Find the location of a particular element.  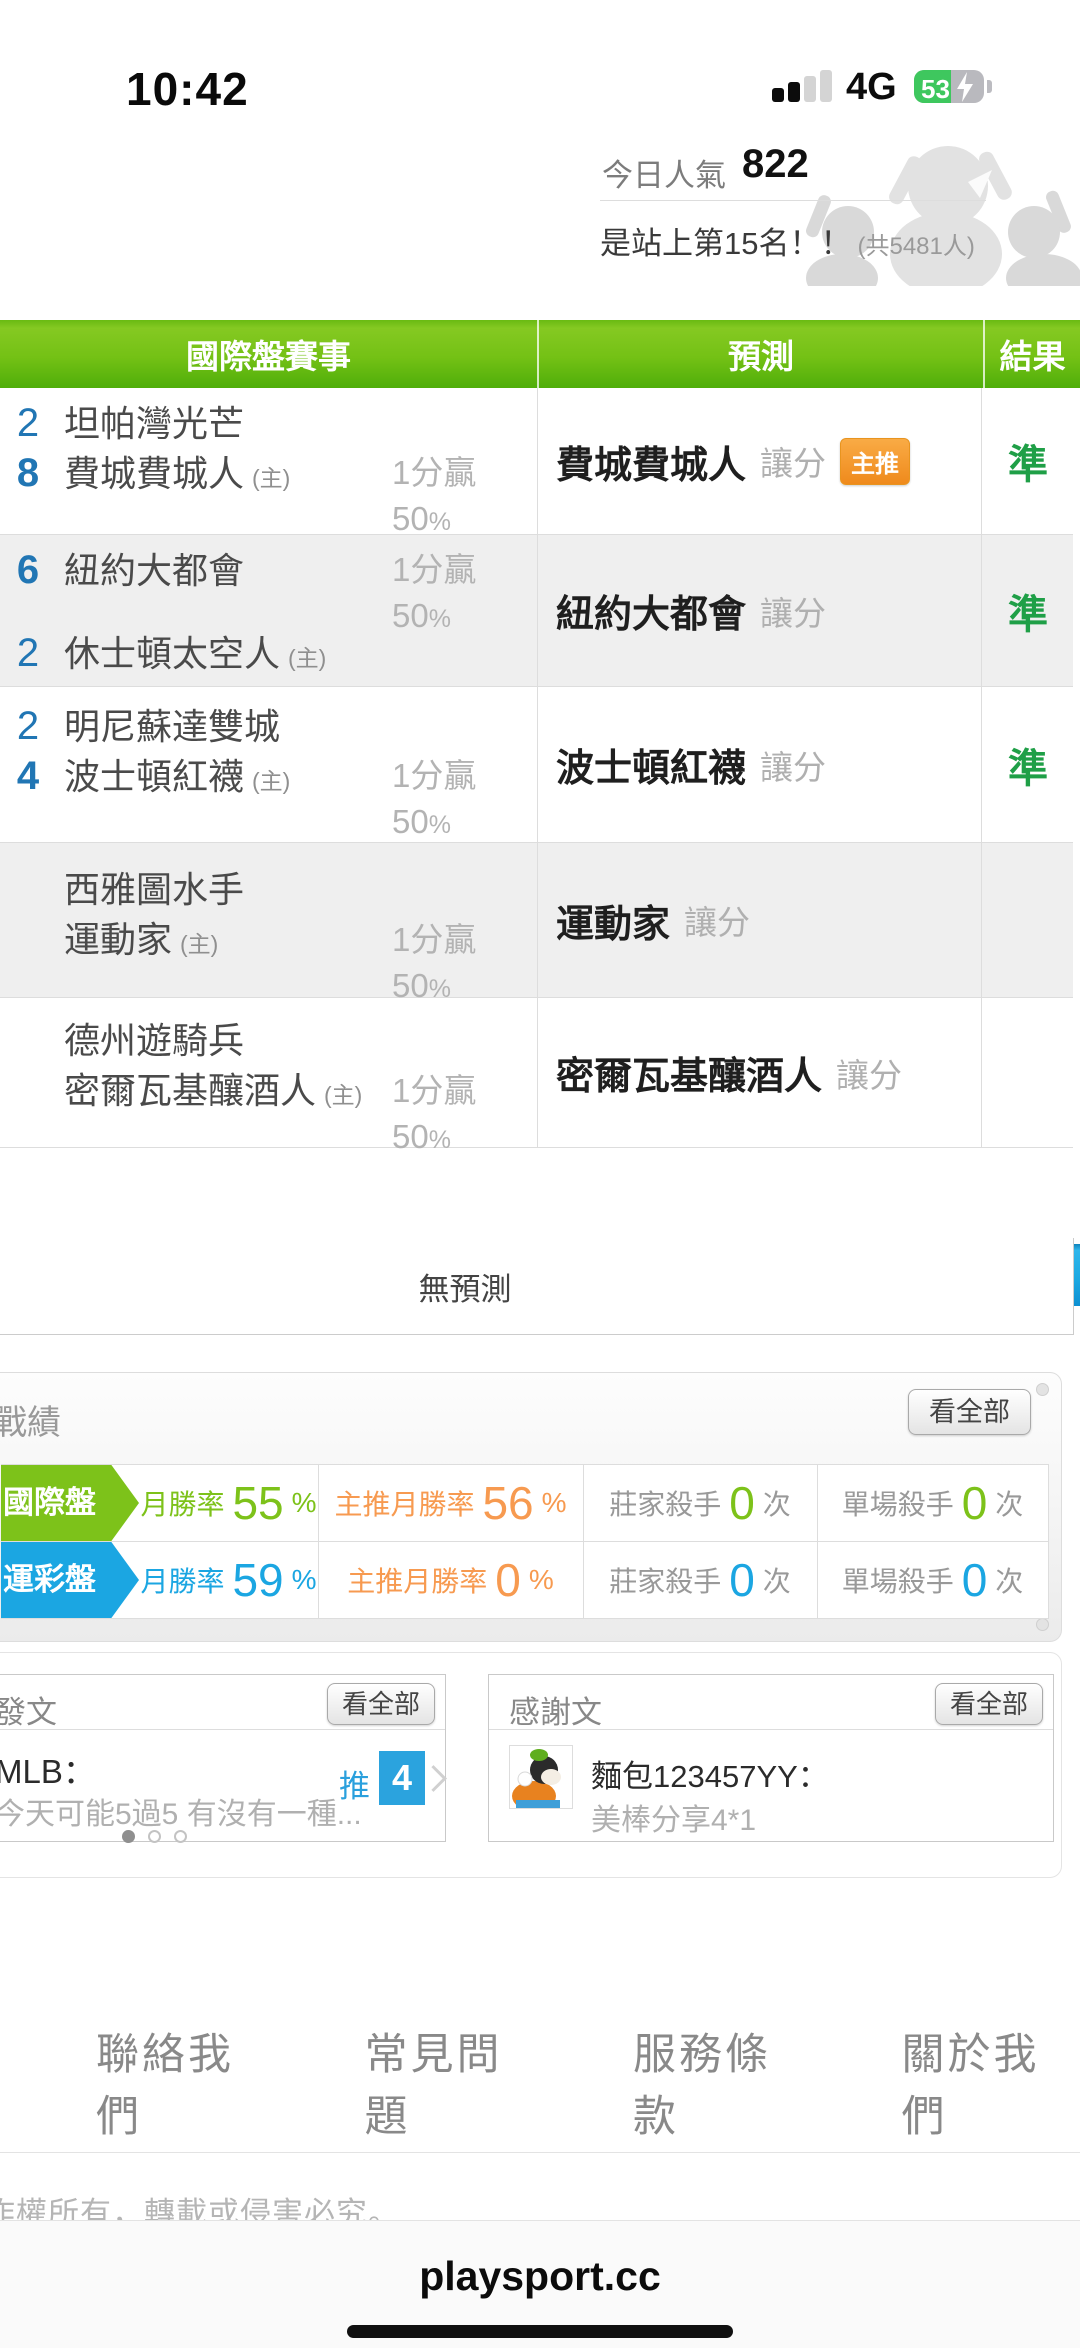

battery-percent: 53 is located at coordinates (935, 88).